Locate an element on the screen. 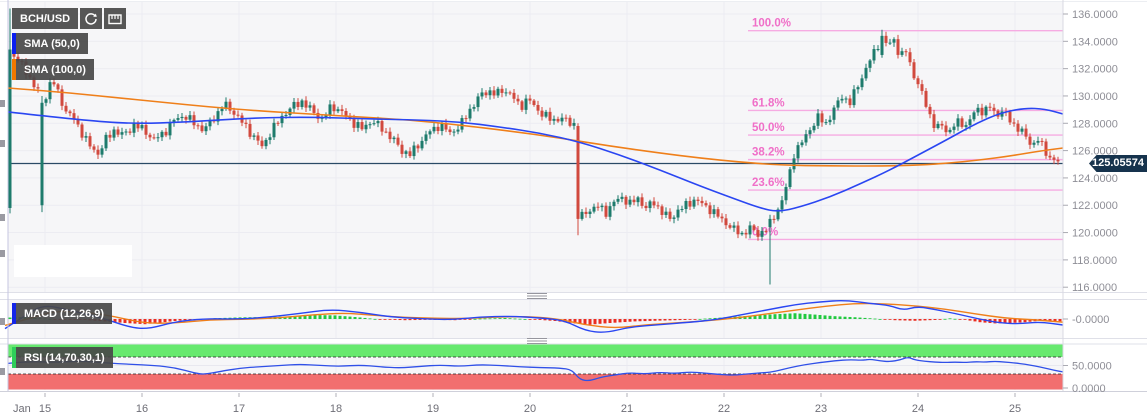 The width and height of the screenshot is (1147, 420). indicator-tick-label: -0.0000 is located at coordinates (1090, 320).